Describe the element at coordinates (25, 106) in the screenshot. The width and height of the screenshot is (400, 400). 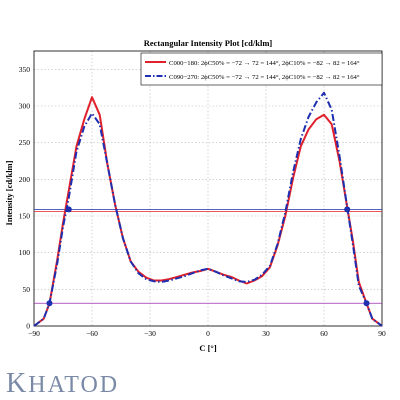
I see `y-tick-label: 300` at that location.